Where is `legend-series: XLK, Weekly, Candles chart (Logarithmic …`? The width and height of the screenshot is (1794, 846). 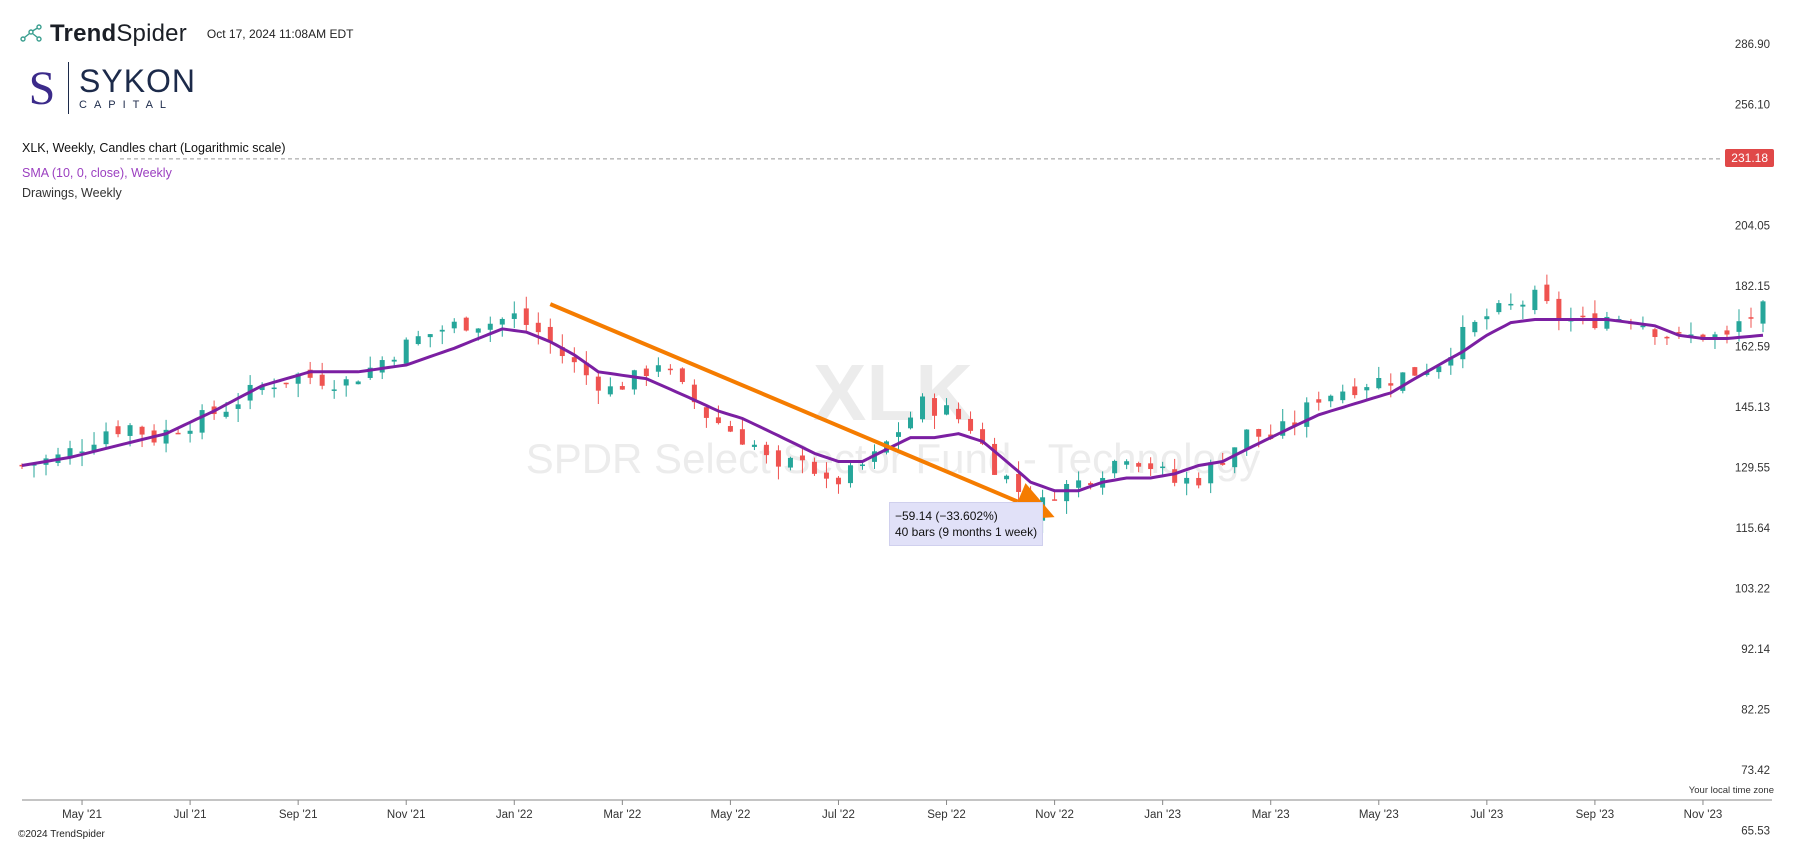 legend-series: XLK, Weekly, Candles chart (Logarithmic … is located at coordinates (154, 148).